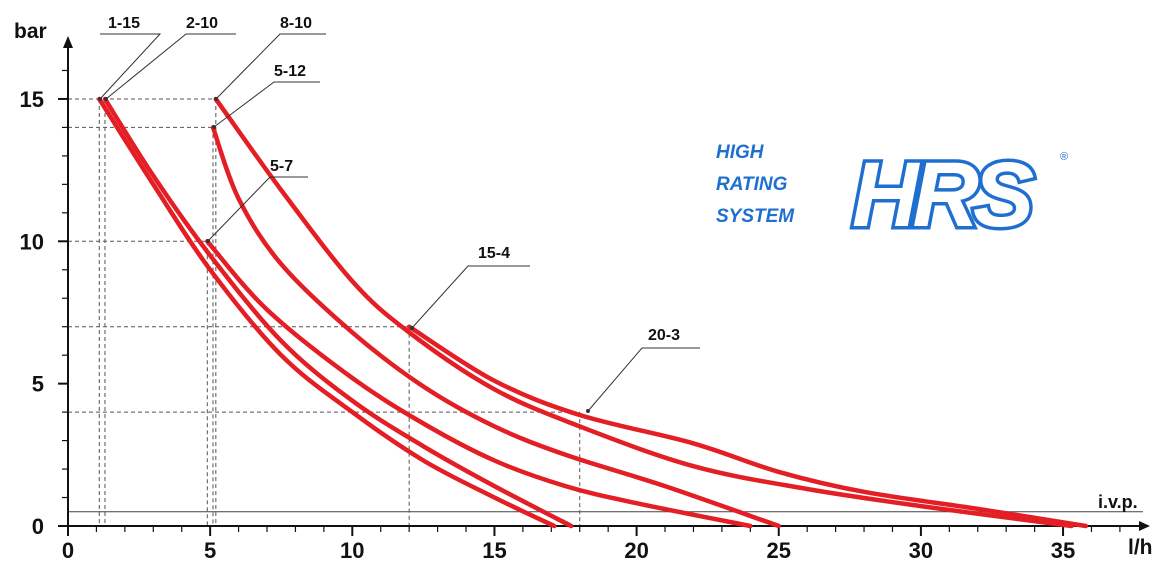 Image resolution: width=1163 pixels, height=574 pixels. I want to click on x-axis-arrow, so click(1144, 526).